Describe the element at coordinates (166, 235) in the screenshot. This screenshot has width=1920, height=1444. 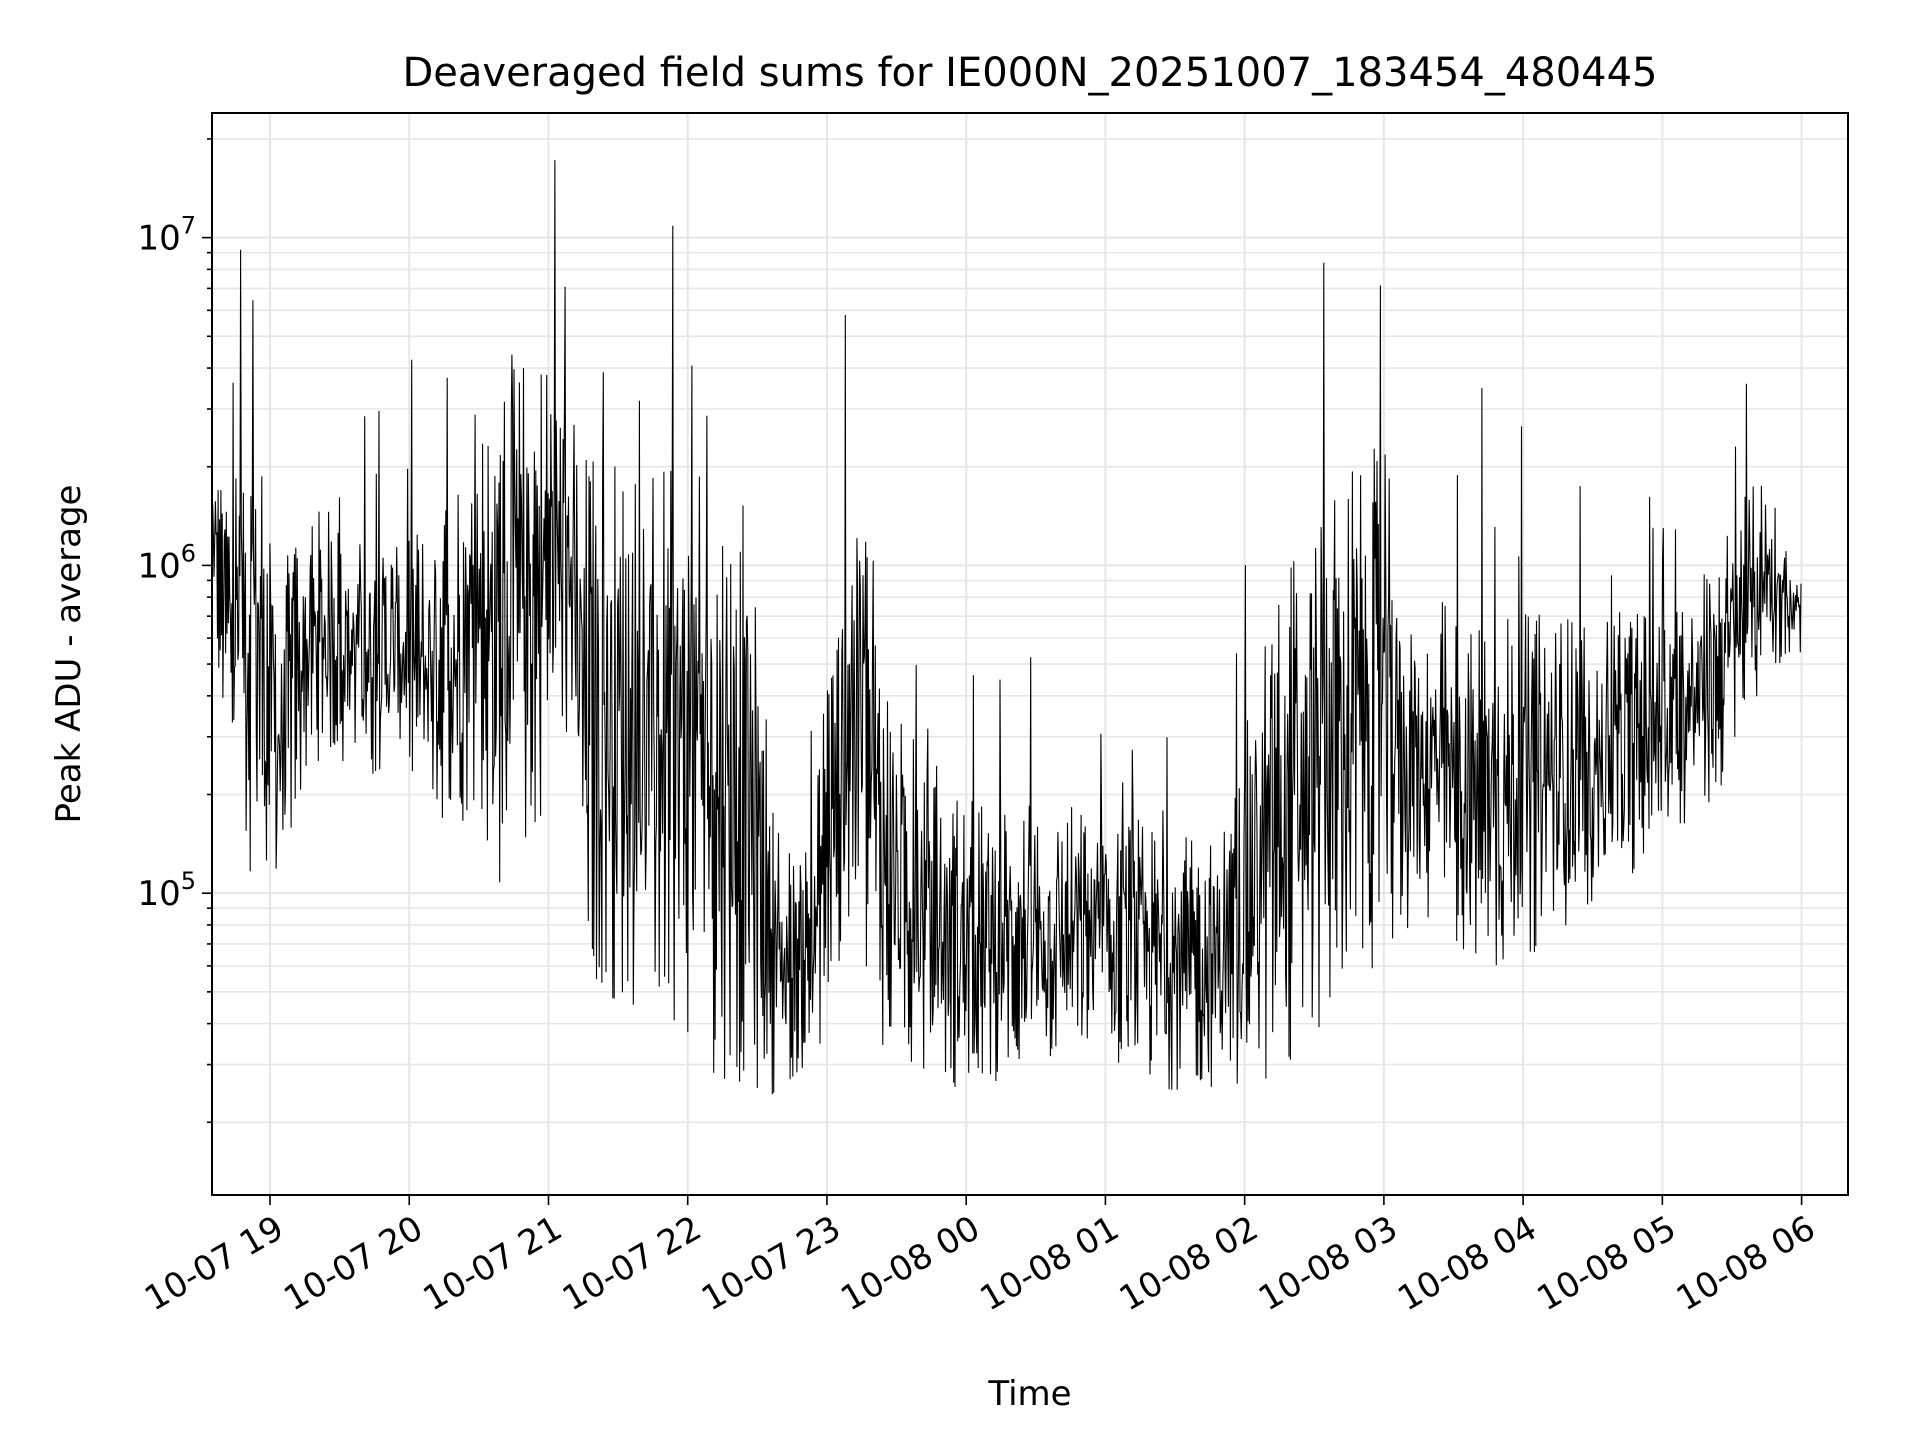
I see `y-tick-label: 10⁷` at that location.